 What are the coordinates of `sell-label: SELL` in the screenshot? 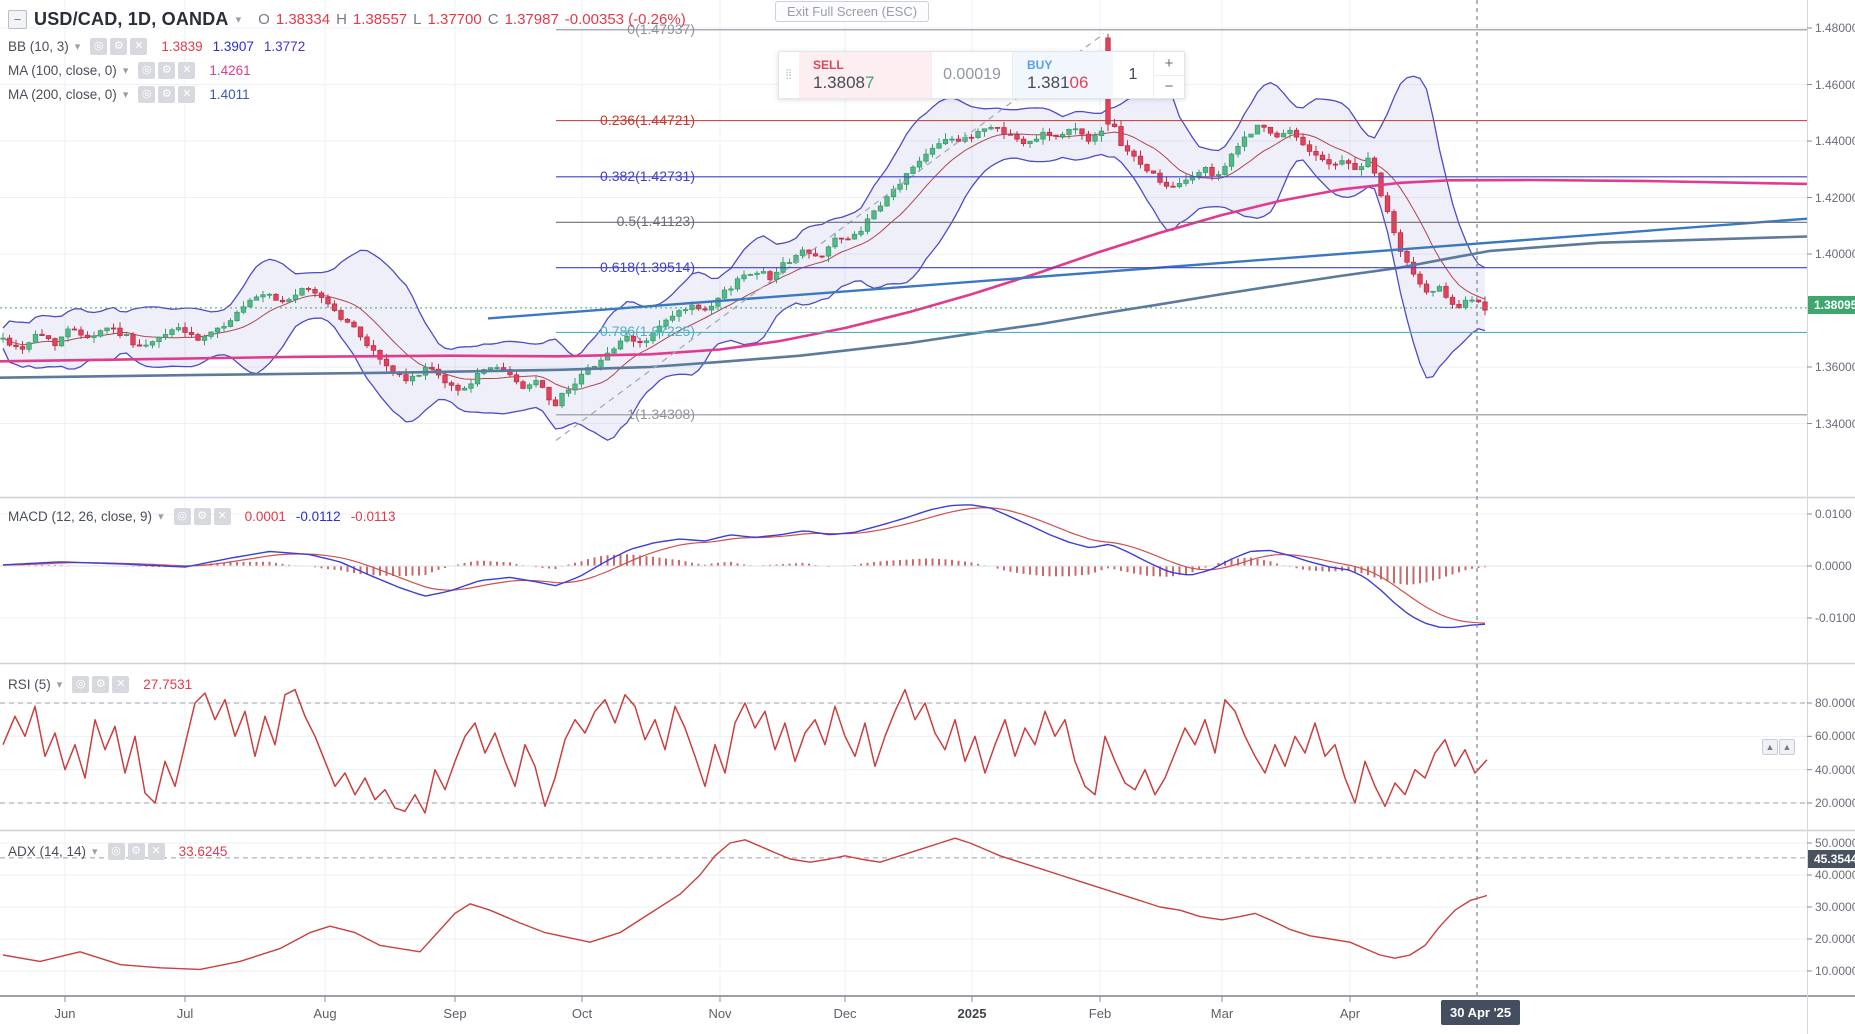 It's located at (828, 65).